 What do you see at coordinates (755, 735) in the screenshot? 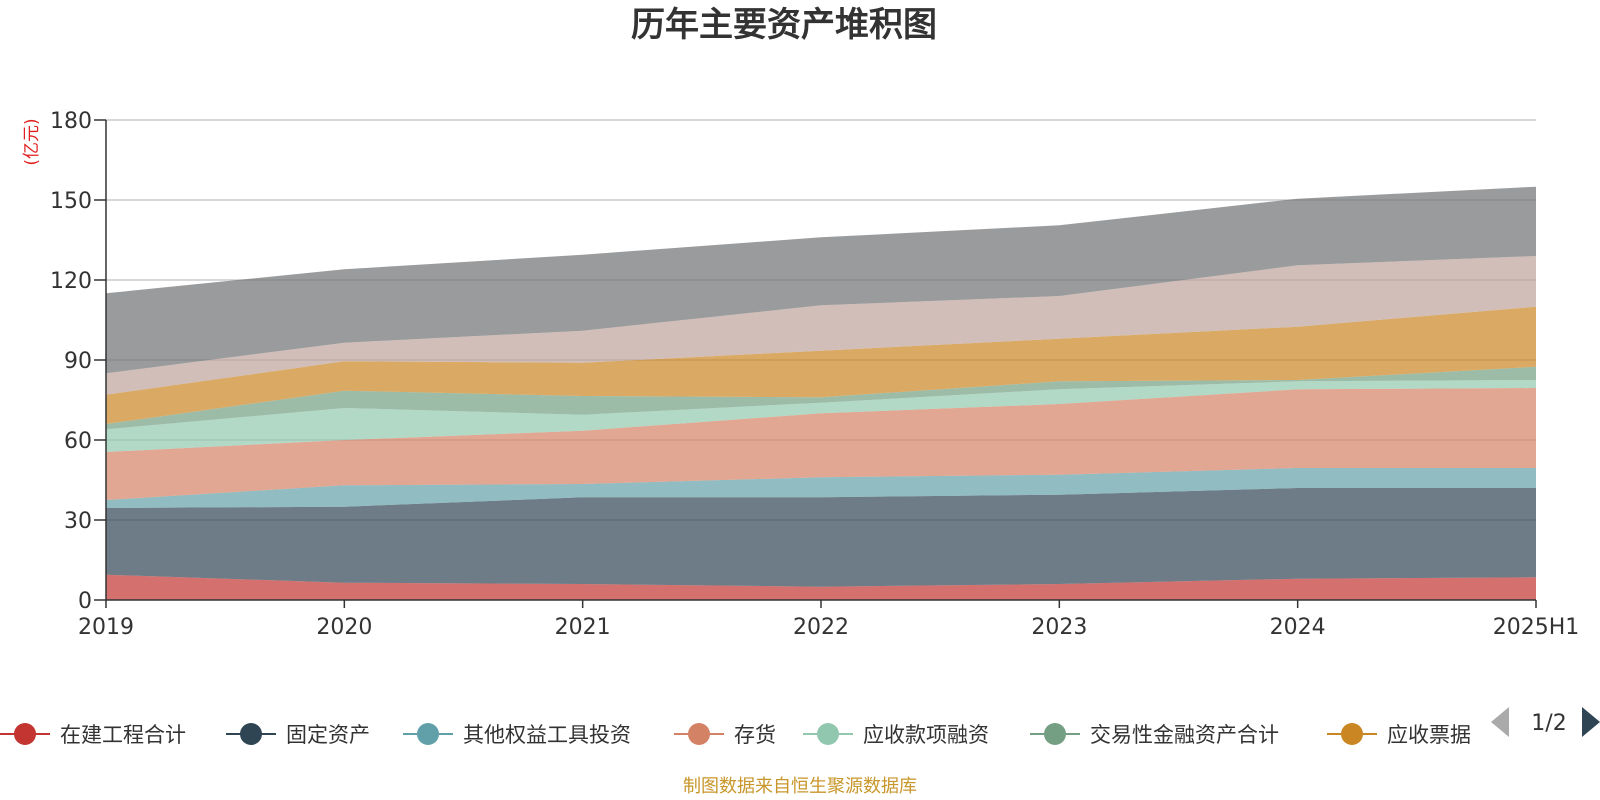
I see `legend-label: 存货` at bounding box center [755, 735].